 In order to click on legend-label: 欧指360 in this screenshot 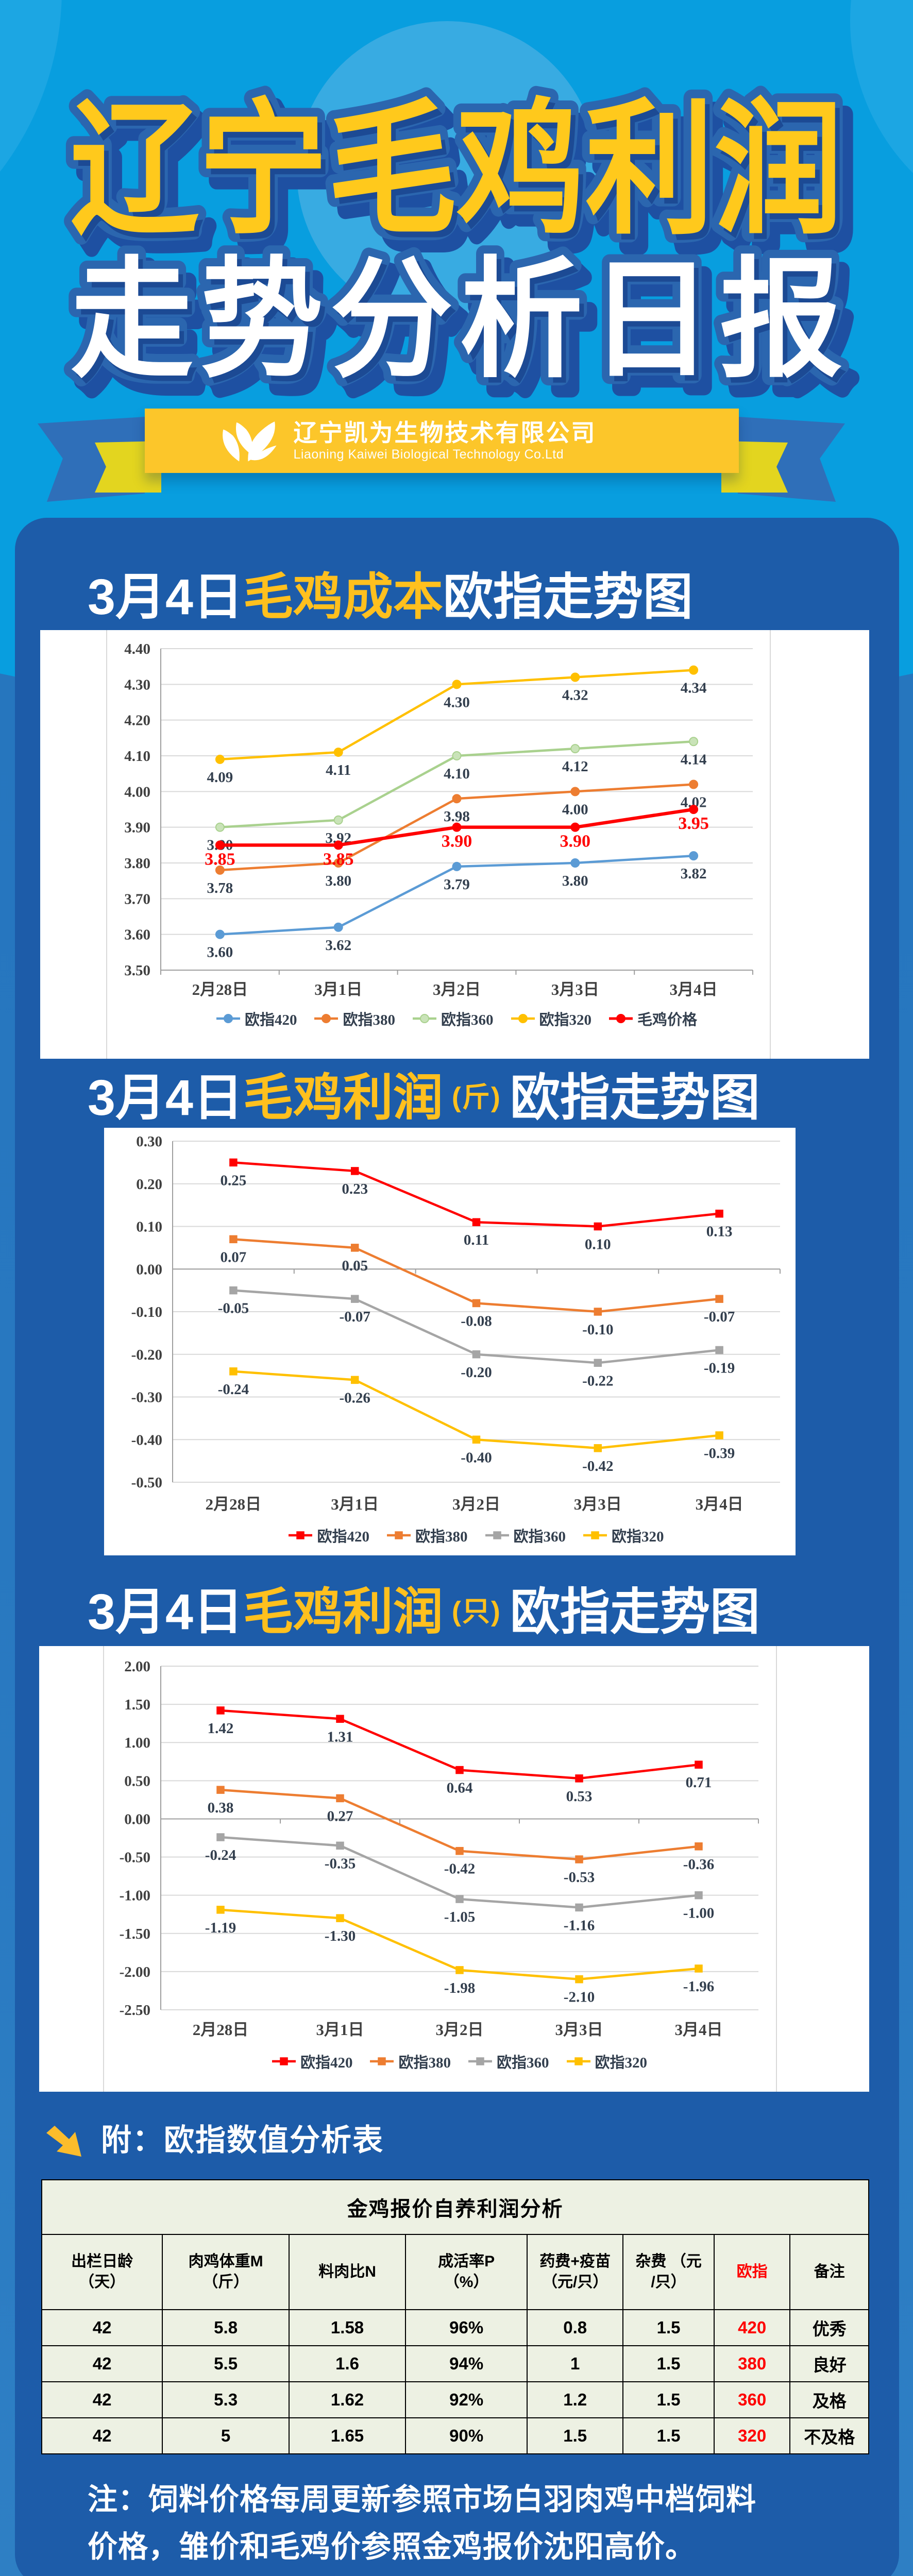, I will do `click(523, 2063)`.